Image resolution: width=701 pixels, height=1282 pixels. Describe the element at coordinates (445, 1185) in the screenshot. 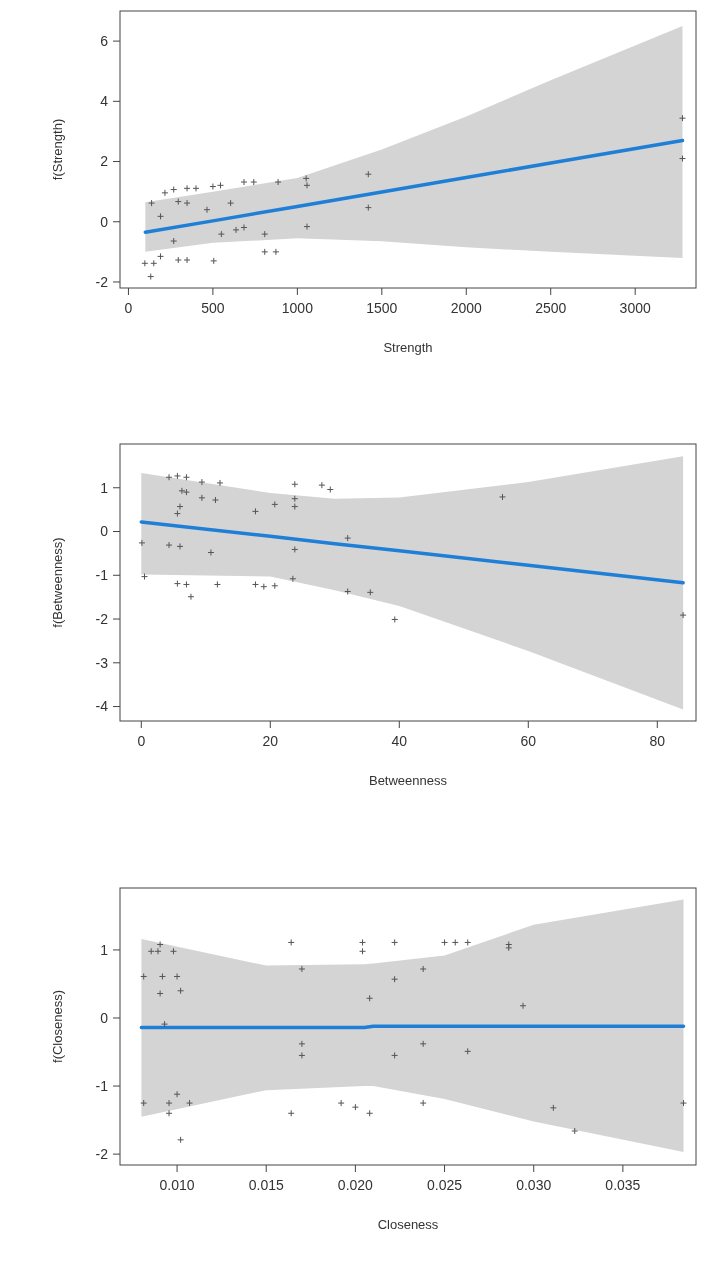

I see `x-tick-label: 0.025` at that location.